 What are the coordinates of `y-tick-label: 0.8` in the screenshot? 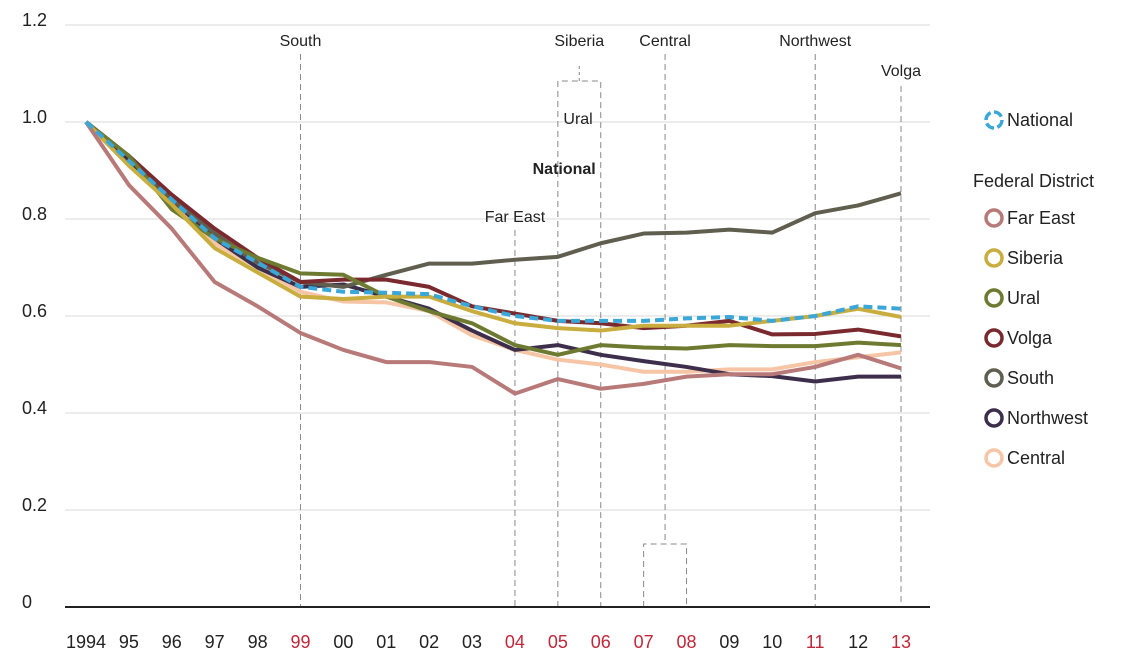 It's located at (34, 214).